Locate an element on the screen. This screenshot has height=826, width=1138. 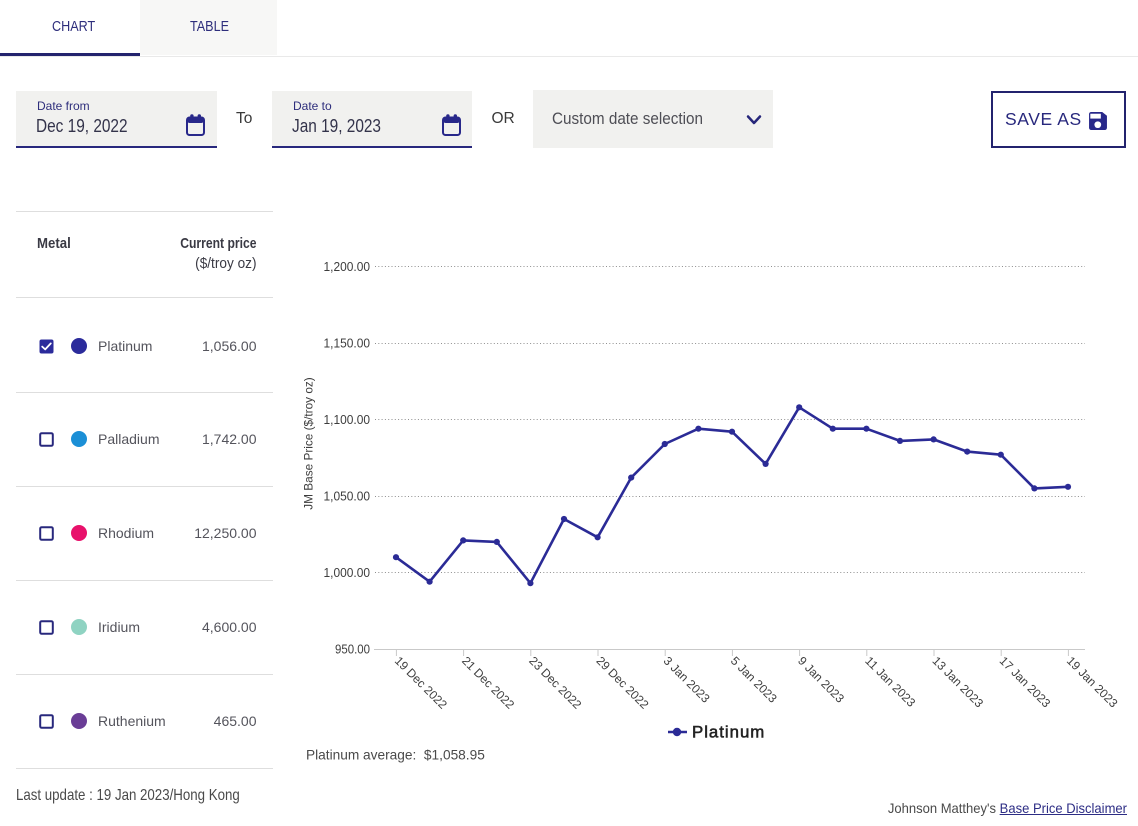
svg-text: 19 Jan 2023 is located at coordinates (1092, 682).